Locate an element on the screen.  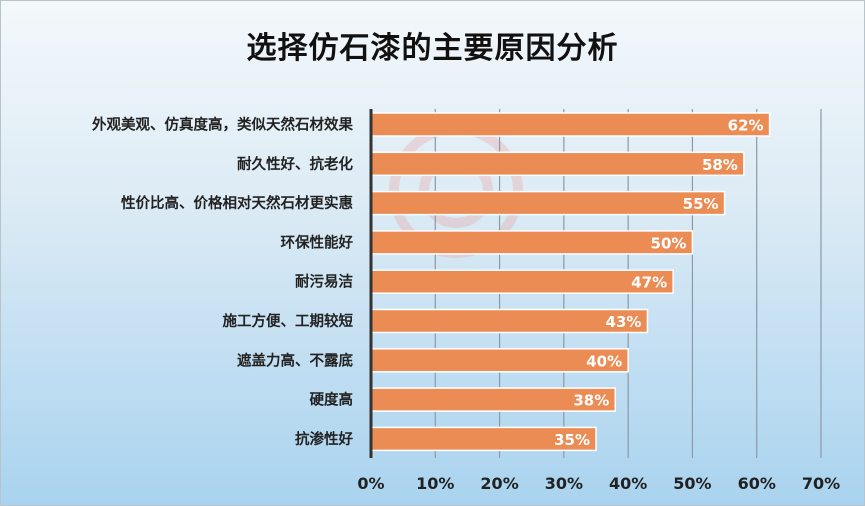
category-label: 遮盖力高、不露底 is located at coordinates (295, 360).